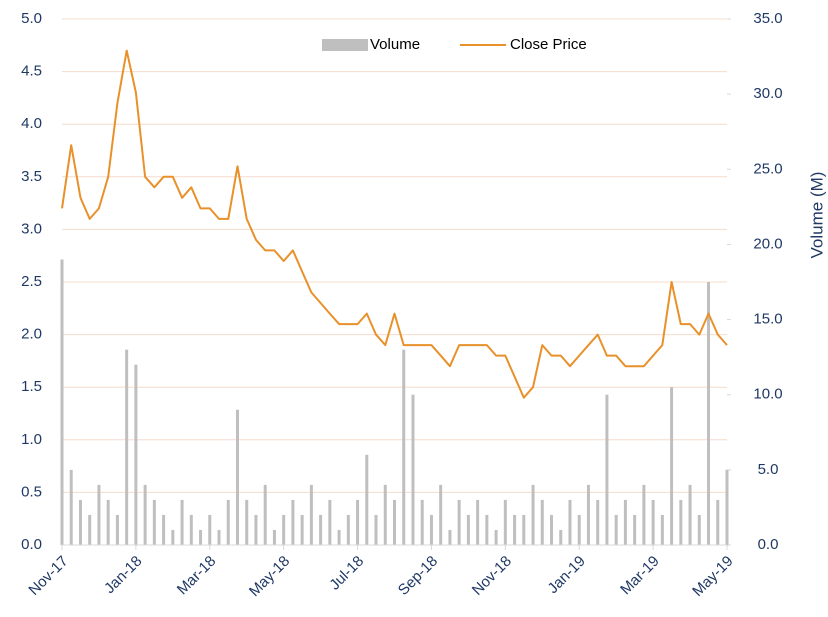 Image resolution: width=828 pixels, height=617 pixels. What do you see at coordinates (548, 44) in the screenshot?
I see `legend-label: Close Price` at bounding box center [548, 44].